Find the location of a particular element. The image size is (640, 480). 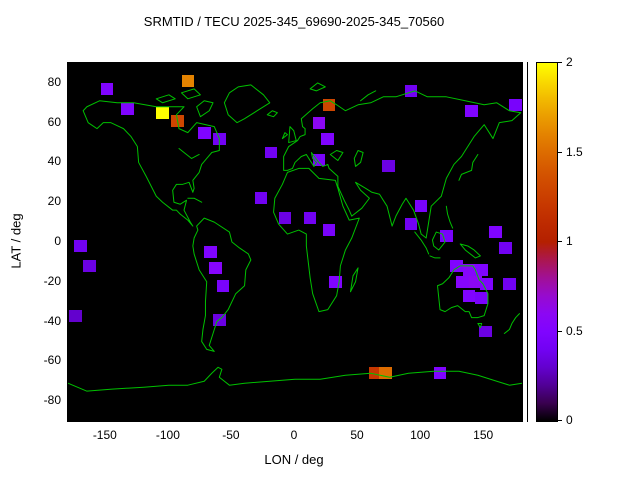

x-tick-label: -150 is located at coordinates (104, 435).